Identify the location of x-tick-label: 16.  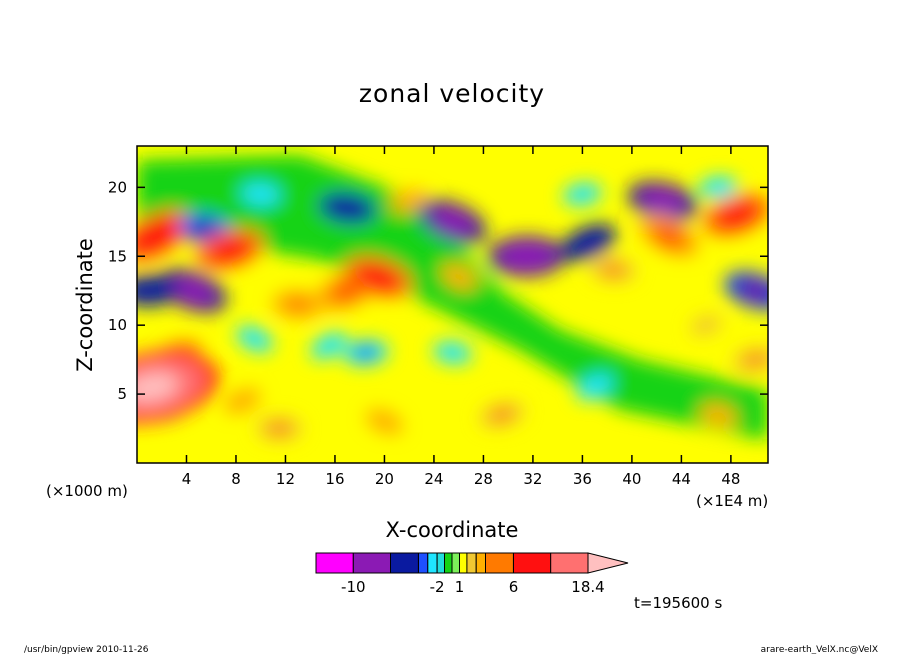
(334, 479).